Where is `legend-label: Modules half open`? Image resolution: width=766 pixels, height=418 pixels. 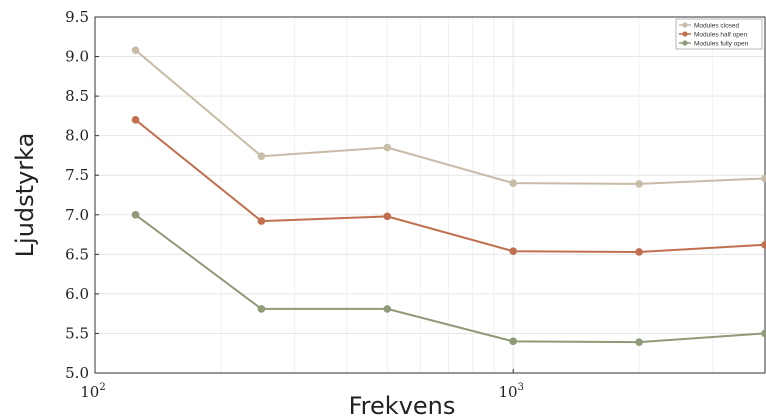
legend-label: Modules half open is located at coordinates (721, 34).